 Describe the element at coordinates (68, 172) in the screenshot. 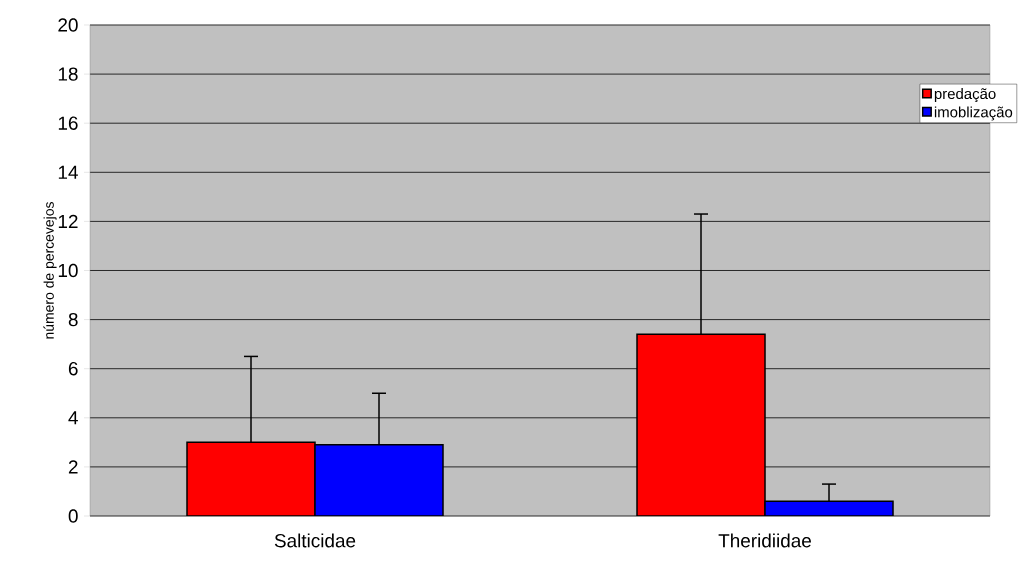

I see `y-tick-label: 14` at that location.